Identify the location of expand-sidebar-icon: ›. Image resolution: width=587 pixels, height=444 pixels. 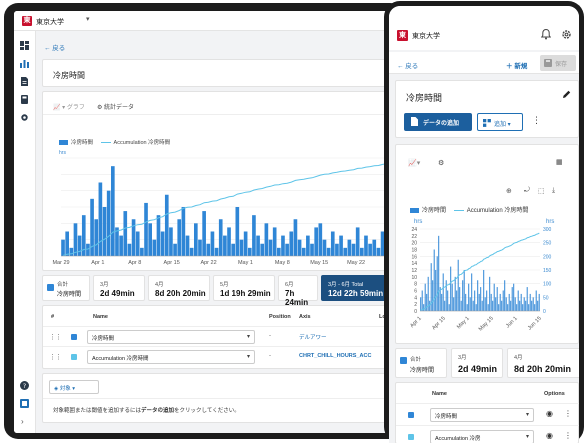
(22, 421).